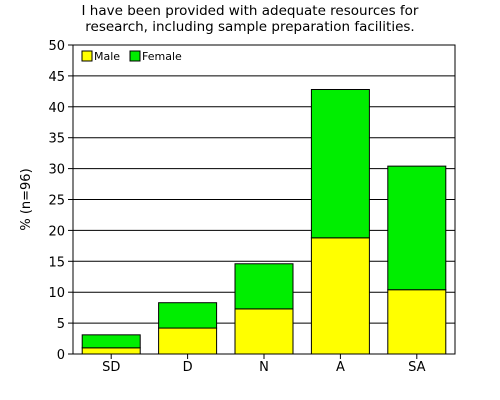 The width and height of the screenshot is (500, 400). What do you see at coordinates (264, 286) in the screenshot?
I see `bar-female-n` at bounding box center [264, 286].